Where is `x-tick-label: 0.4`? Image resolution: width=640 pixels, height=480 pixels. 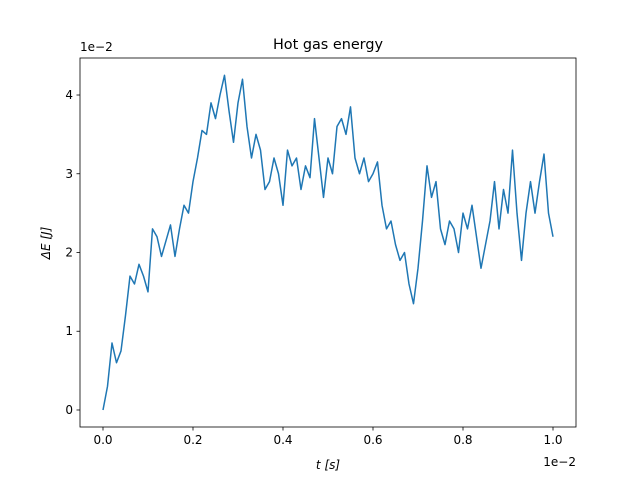 x-tick-label: 0.4 is located at coordinates (282, 440).